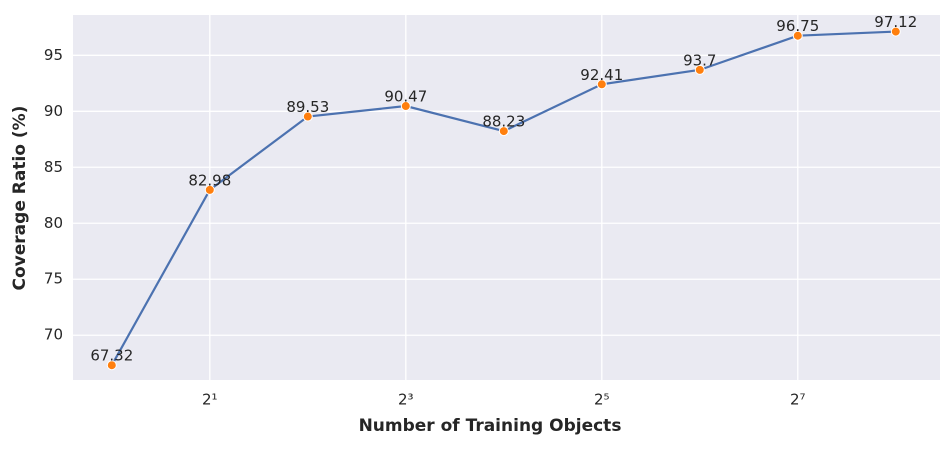 This screenshot has width=952, height=452. I want to click on x-tick-label: 2¹, so click(210, 400).